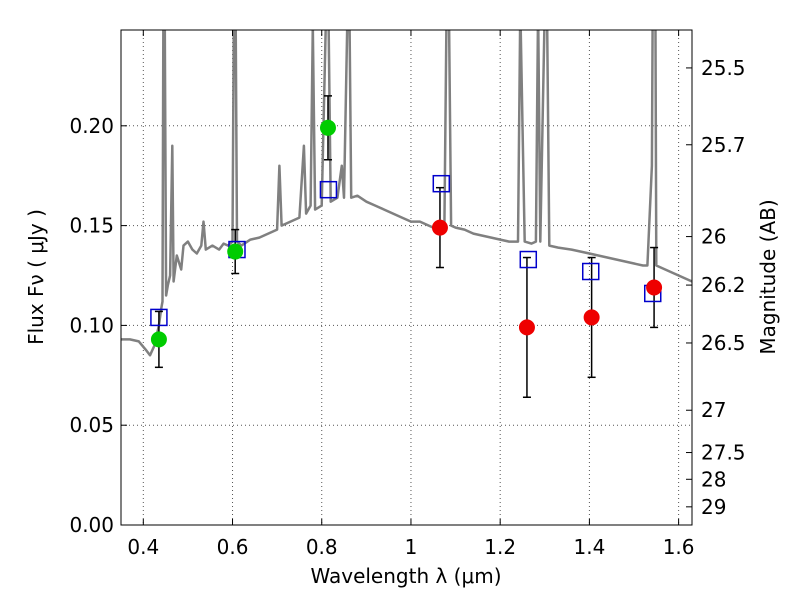  Describe the element at coordinates (405, 576) in the screenshot. I see `x-axis-label: Wavelength λ (μm)` at that location.